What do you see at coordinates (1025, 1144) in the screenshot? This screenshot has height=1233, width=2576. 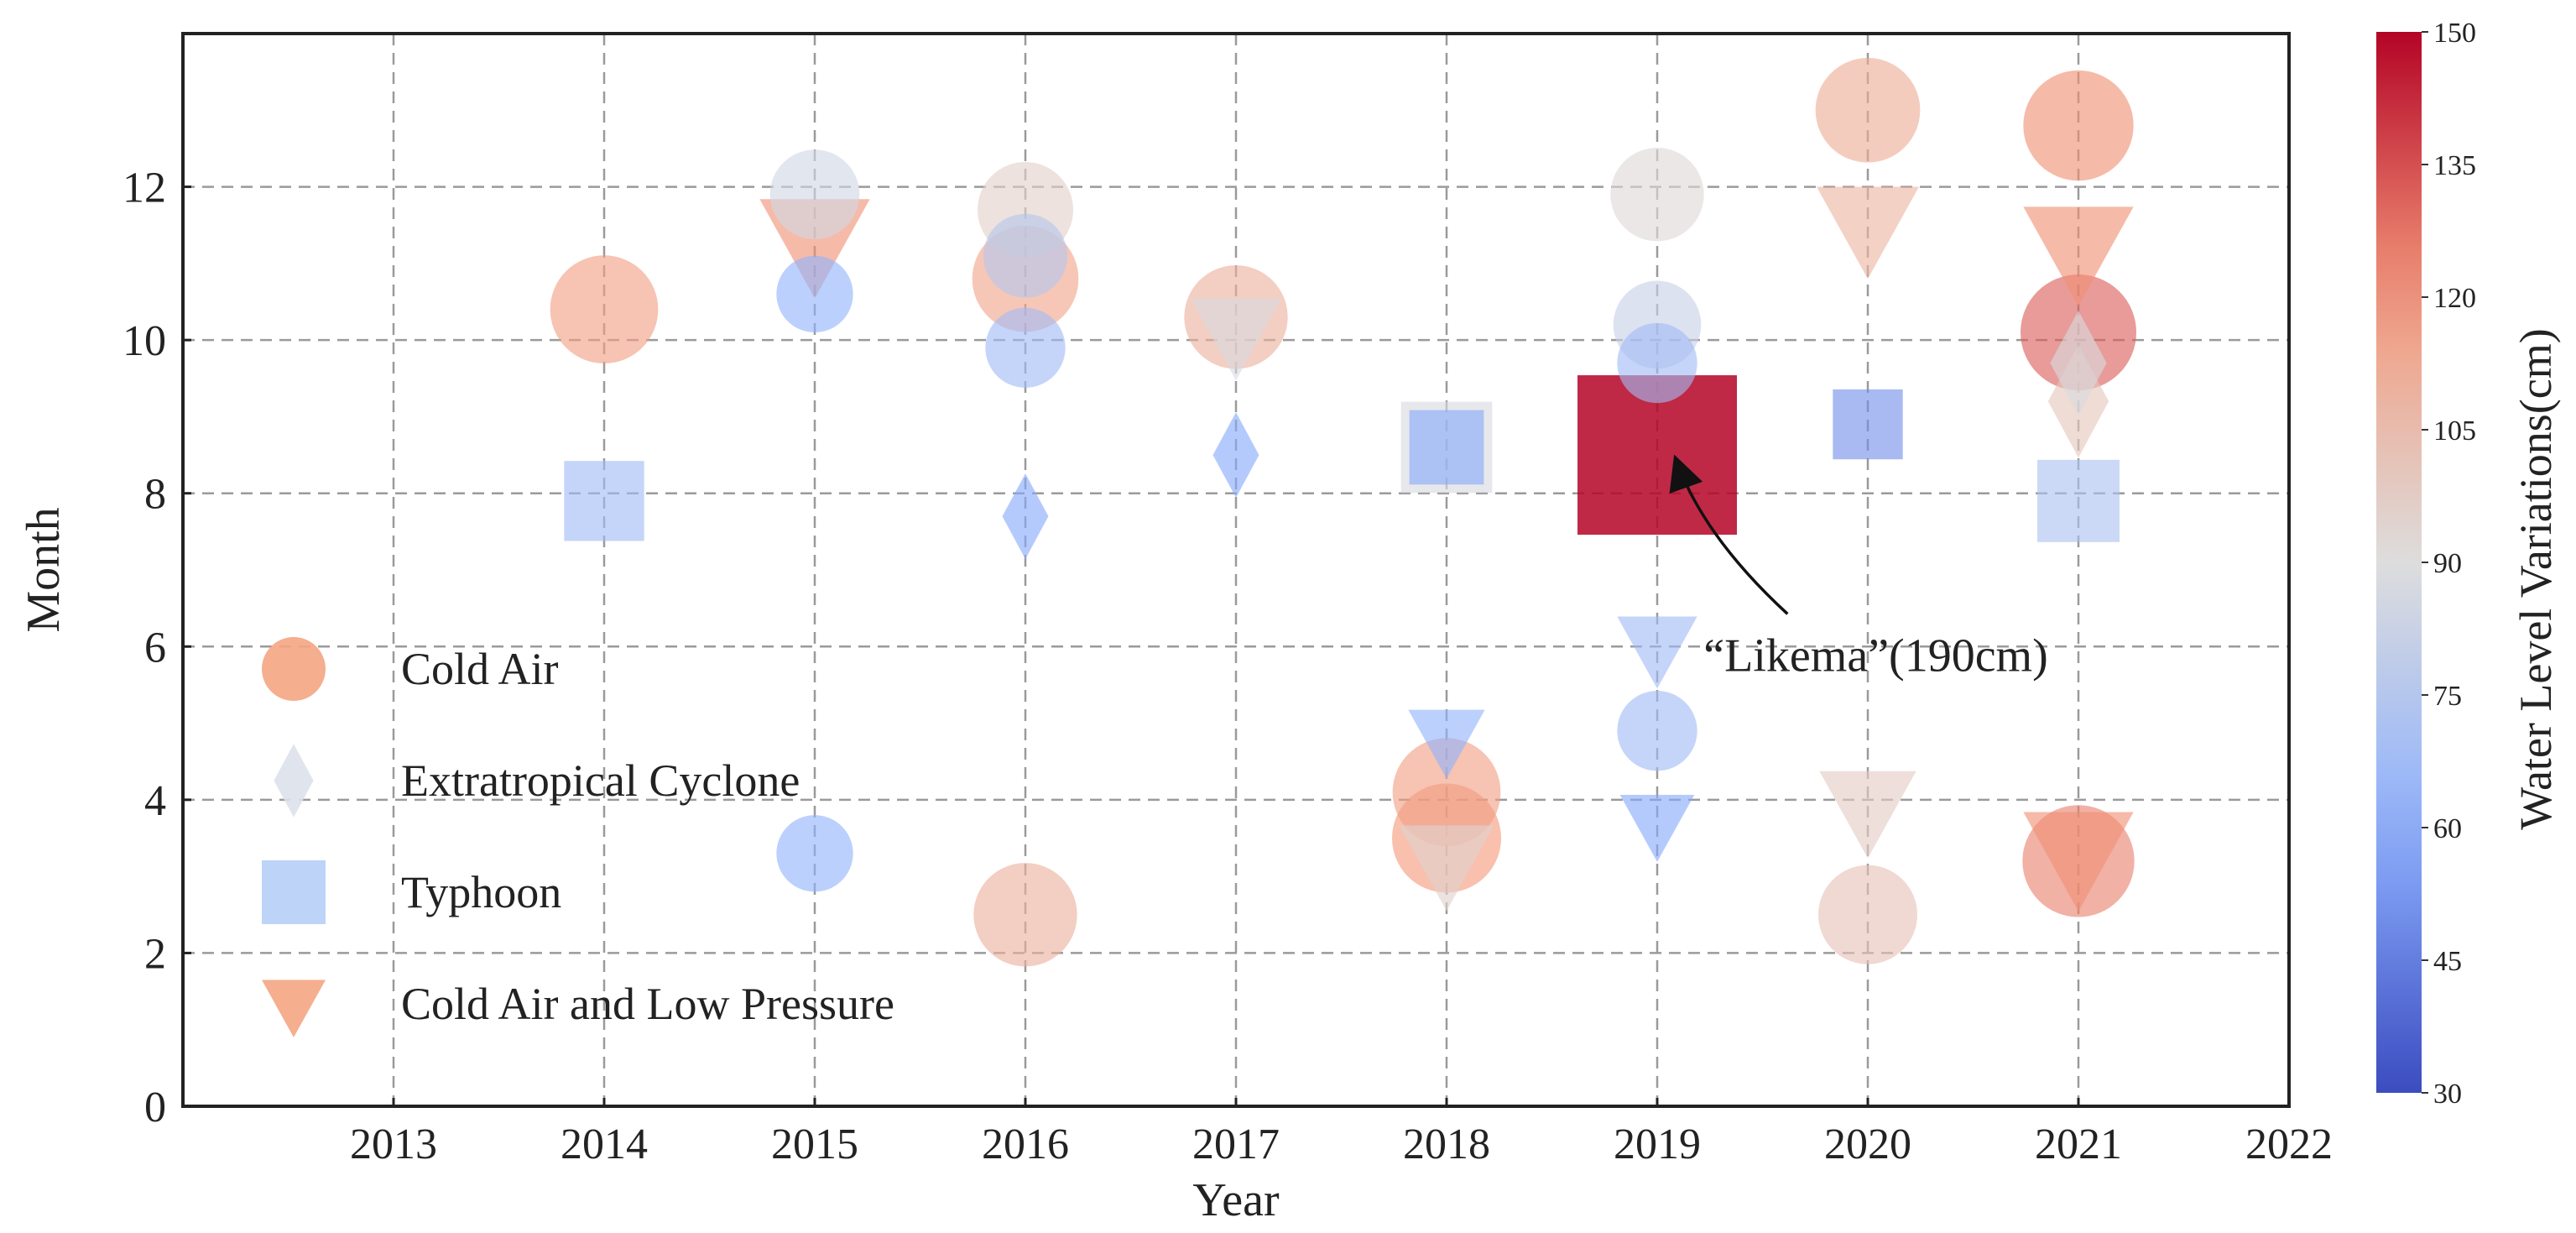 I see `x-tick-label: 2016` at bounding box center [1025, 1144].